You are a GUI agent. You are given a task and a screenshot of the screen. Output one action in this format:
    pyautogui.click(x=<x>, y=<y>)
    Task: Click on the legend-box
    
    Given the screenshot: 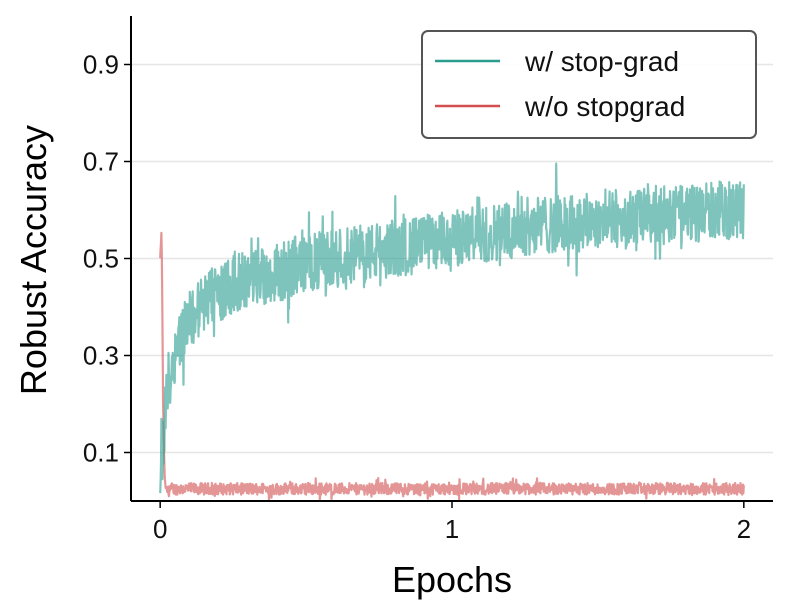 What is the action you would take?
    pyautogui.click(x=589, y=84)
    